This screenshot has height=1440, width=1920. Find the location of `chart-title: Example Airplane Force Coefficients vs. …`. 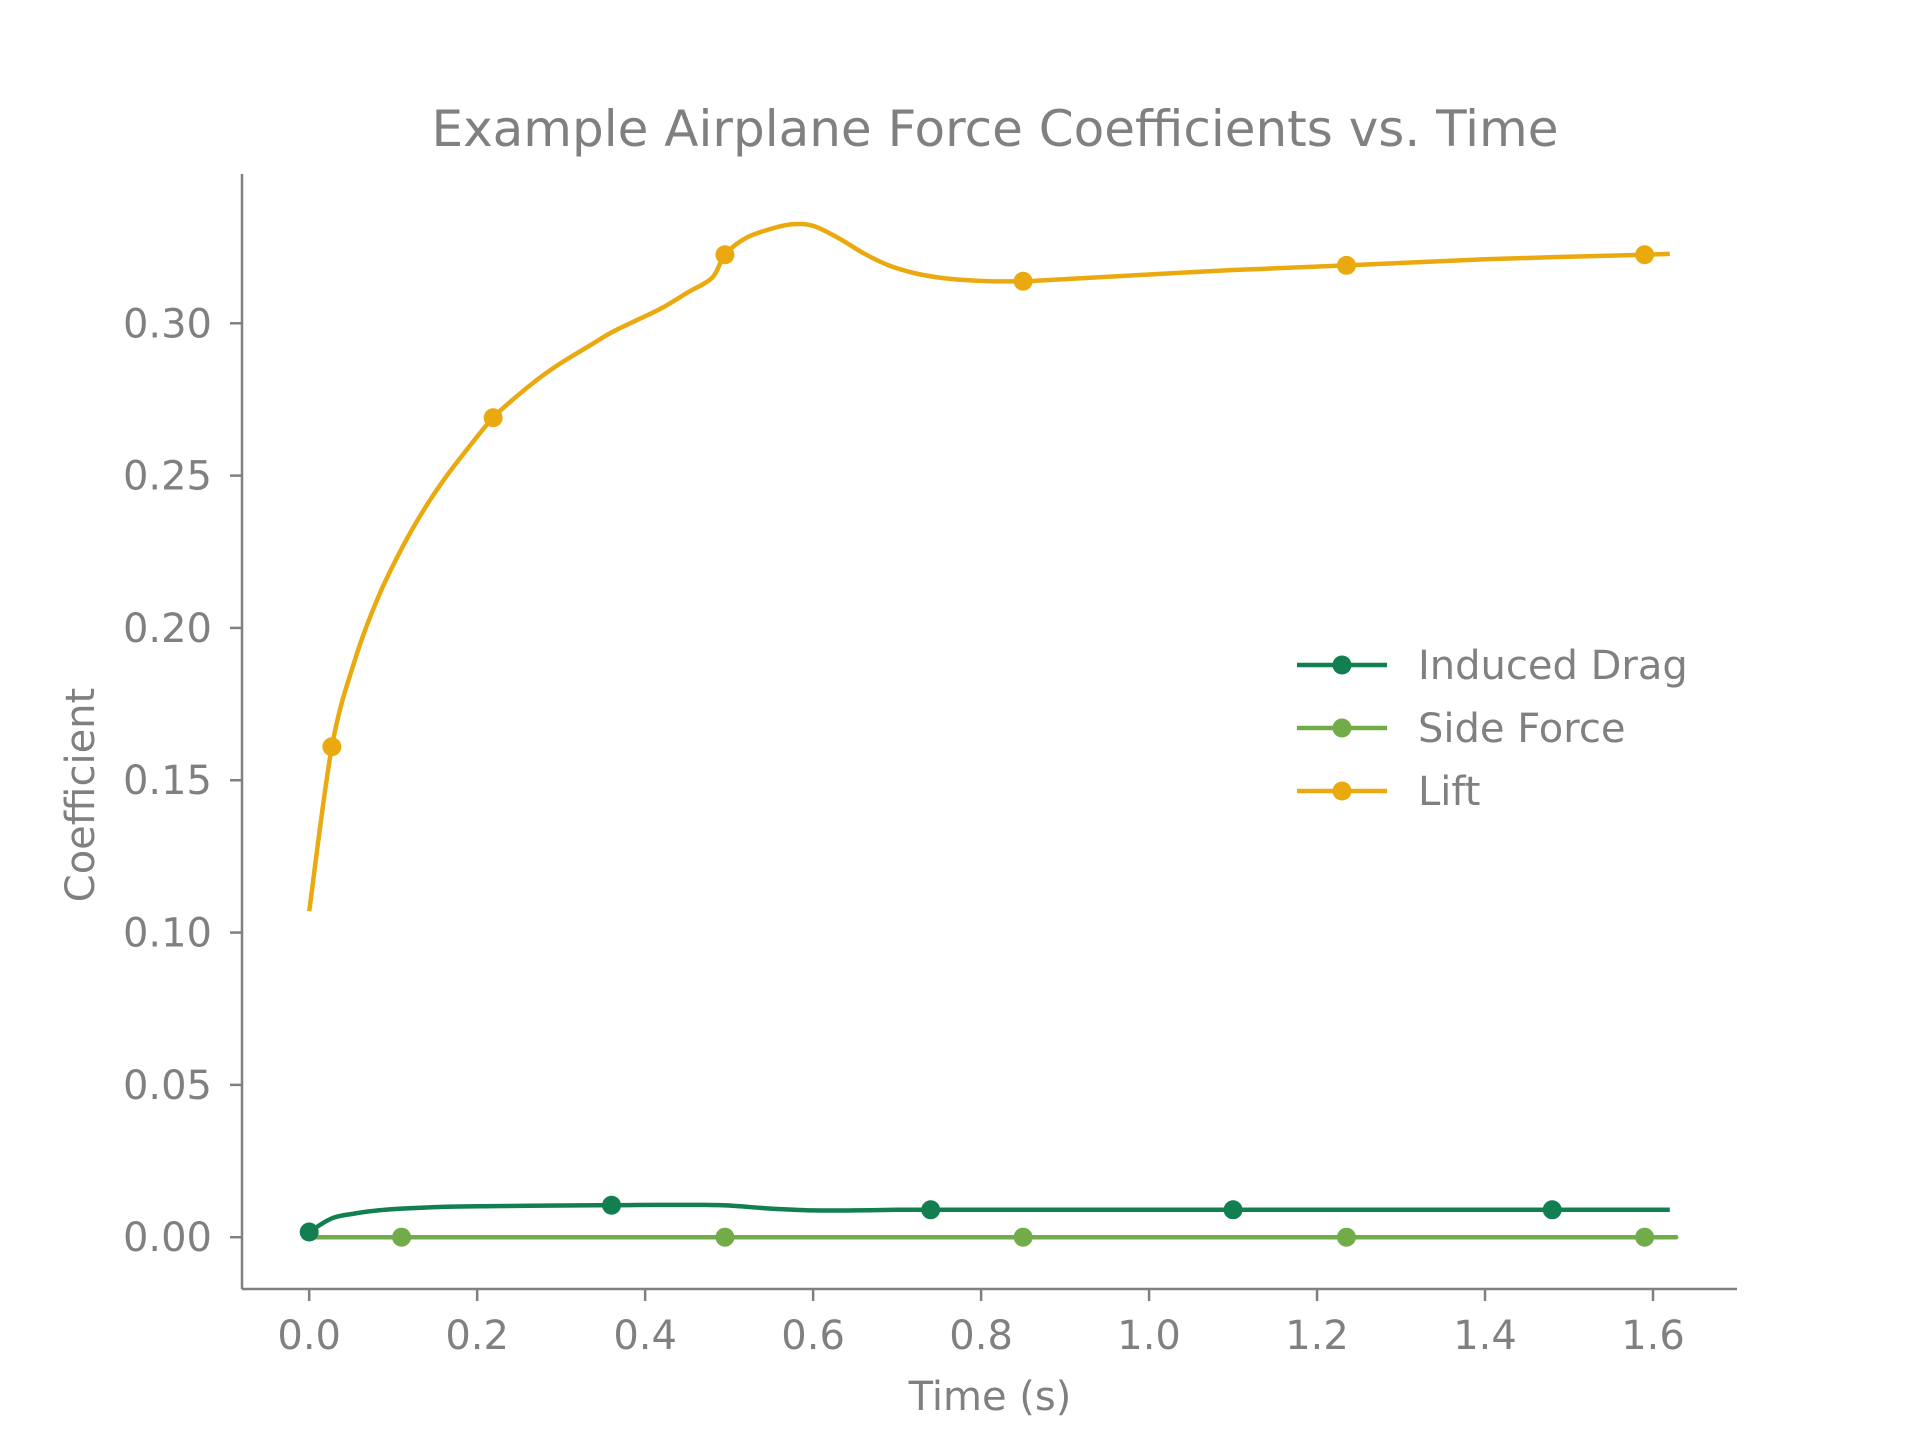

chart-title: Example Airplane Force Coefficients vs. … is located at coordinates (994, 129).